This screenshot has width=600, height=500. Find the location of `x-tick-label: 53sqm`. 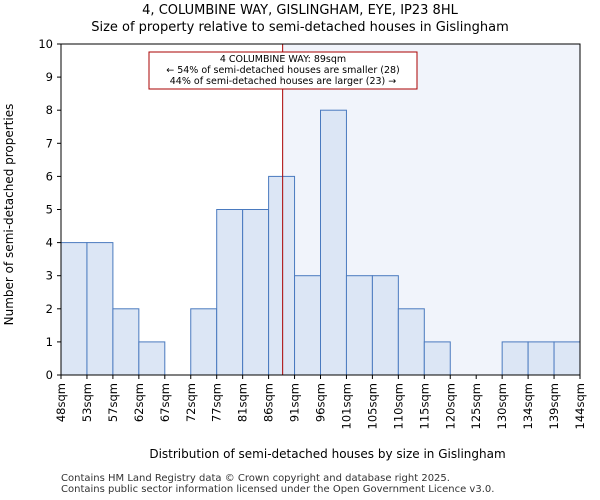

x-tick-label: 53sqm is located at coordinates (87, 402).